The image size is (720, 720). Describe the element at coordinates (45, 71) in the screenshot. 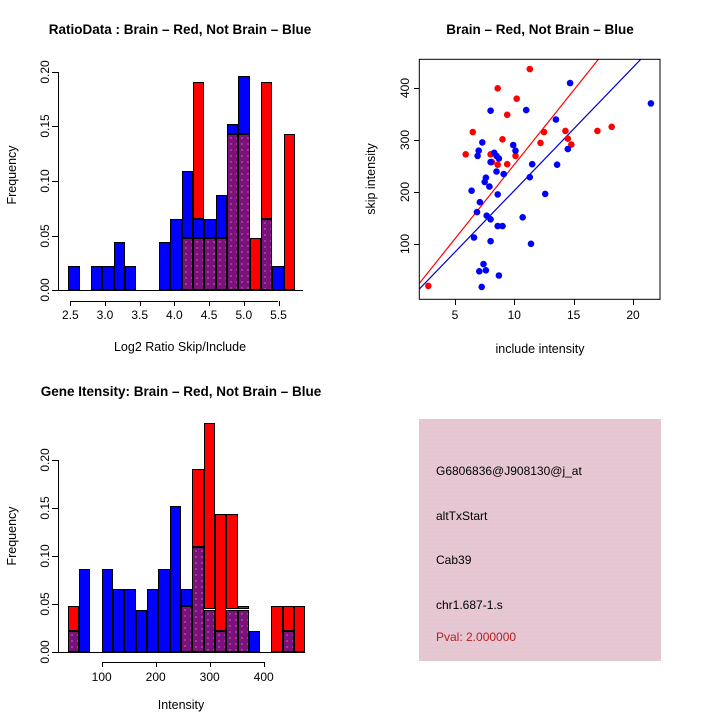

I see `y-tick-label: 0.20` at that location.